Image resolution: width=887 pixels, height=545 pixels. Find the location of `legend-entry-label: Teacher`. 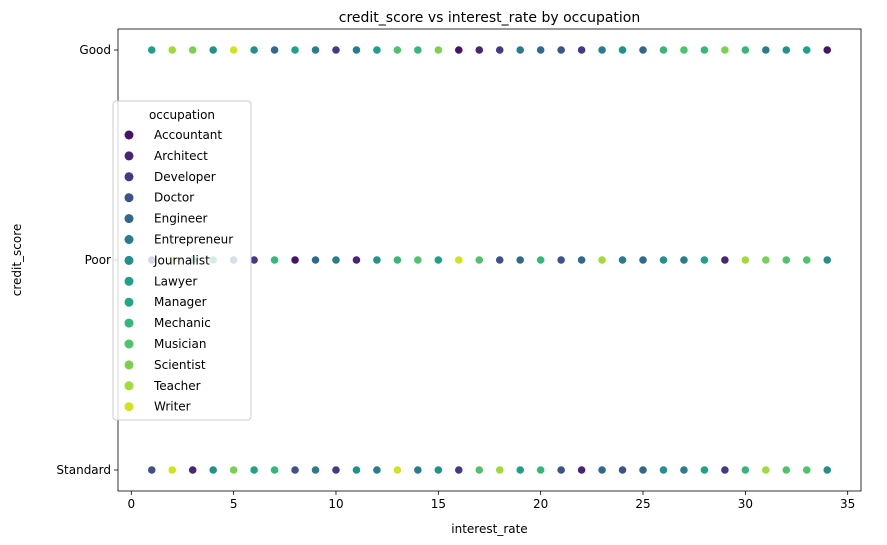

legend-entry-label: Teacher is located at coordinates (177, 386).